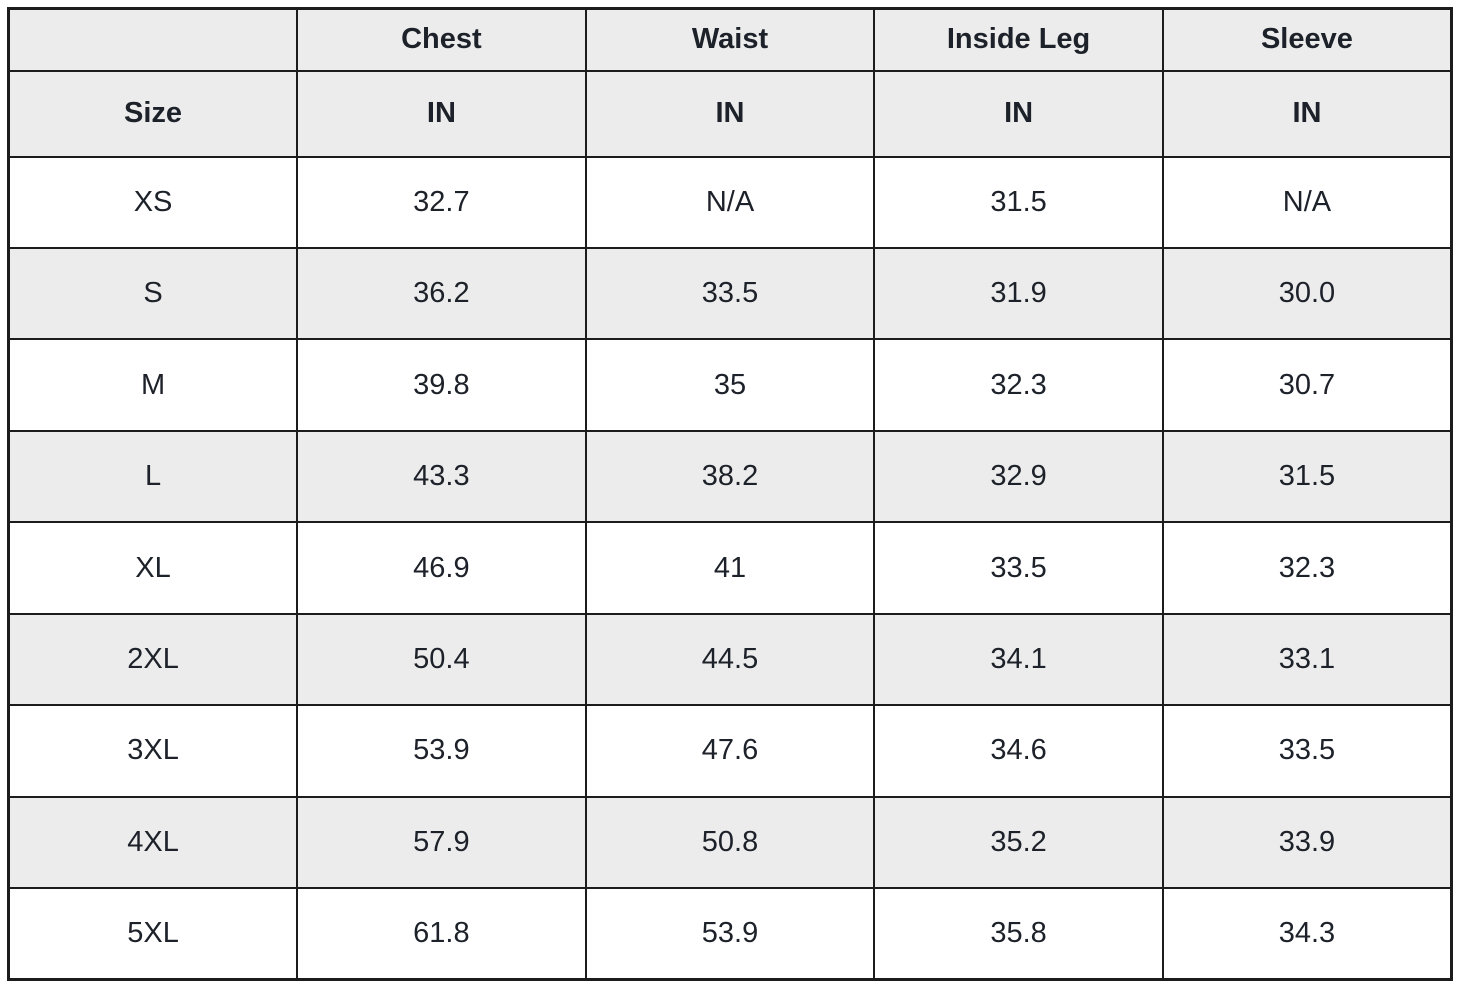 The image size is (1460, 988). I want to click on value-cell: 50.8, so click(730, 842).